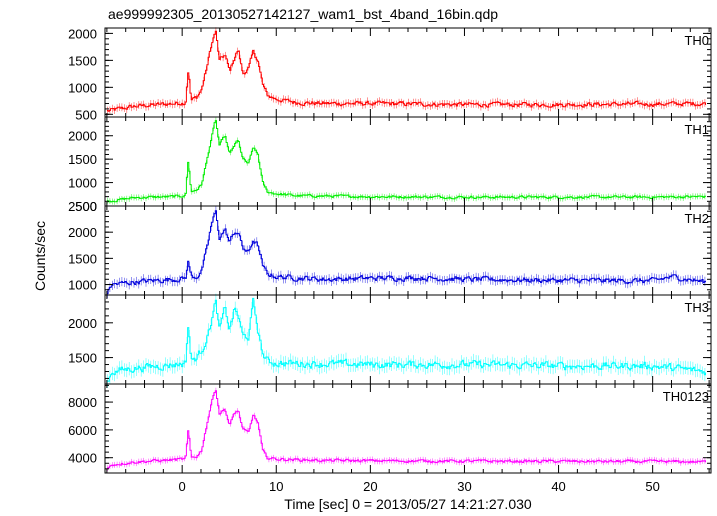 The width and height of the screenshot is (717, 516). What do you see at coordinates (182, 486) in the screenshot?
I see `x-tick-label: 0` at bounding box center [182, 486].